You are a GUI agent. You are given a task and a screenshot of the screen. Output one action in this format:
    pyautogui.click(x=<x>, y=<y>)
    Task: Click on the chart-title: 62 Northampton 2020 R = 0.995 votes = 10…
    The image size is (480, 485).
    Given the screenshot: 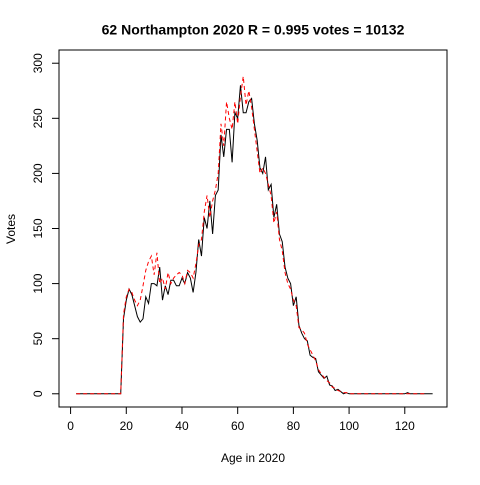 What is the action you would take?
    pyautogui.click(x=253, y=30)
    